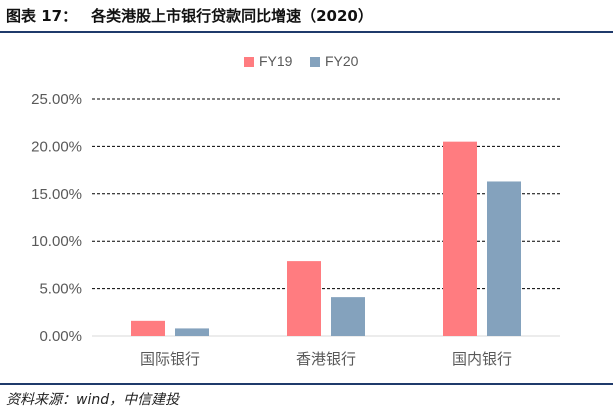  What do you see at coordinates (276, 61) in the screenshot?
I see `legend-label-fy19: FY19` at bounding box center [276, 61].